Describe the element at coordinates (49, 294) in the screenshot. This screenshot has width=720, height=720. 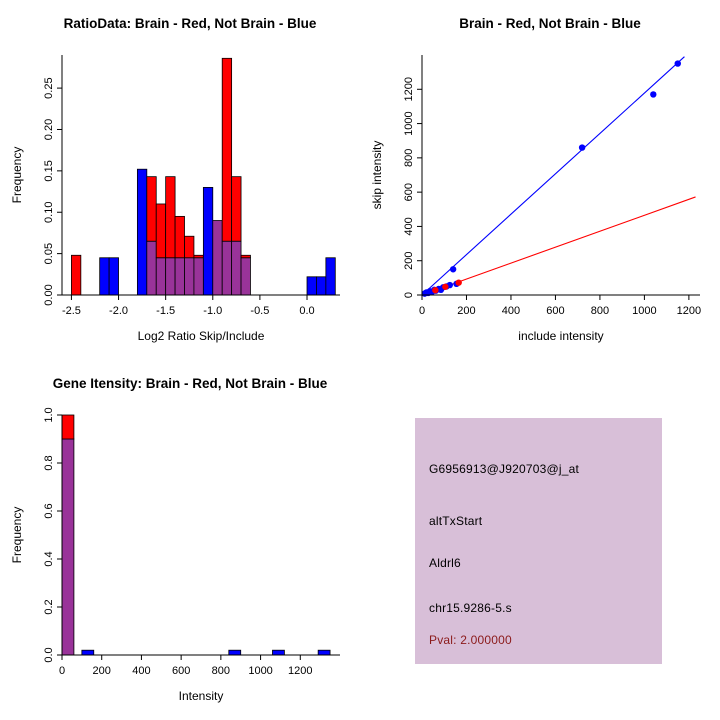
I see `svg-text: 0.00` at that location.